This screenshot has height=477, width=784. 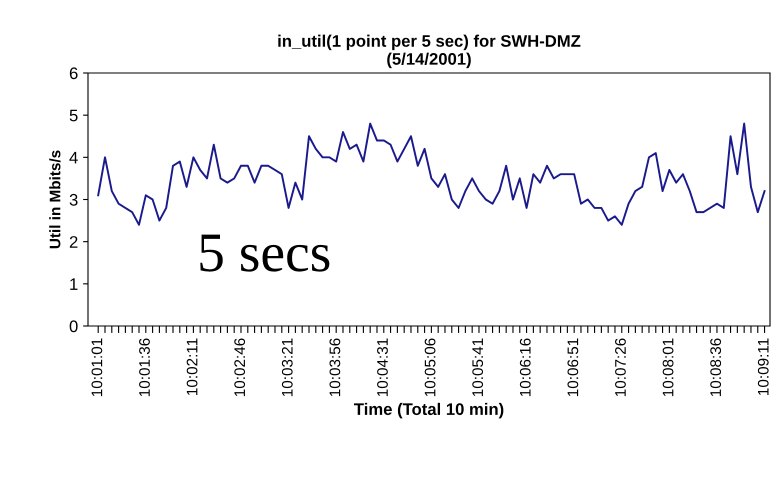 I want to click on x-tick-label: 10:03:56, so click(x=334, y=367).